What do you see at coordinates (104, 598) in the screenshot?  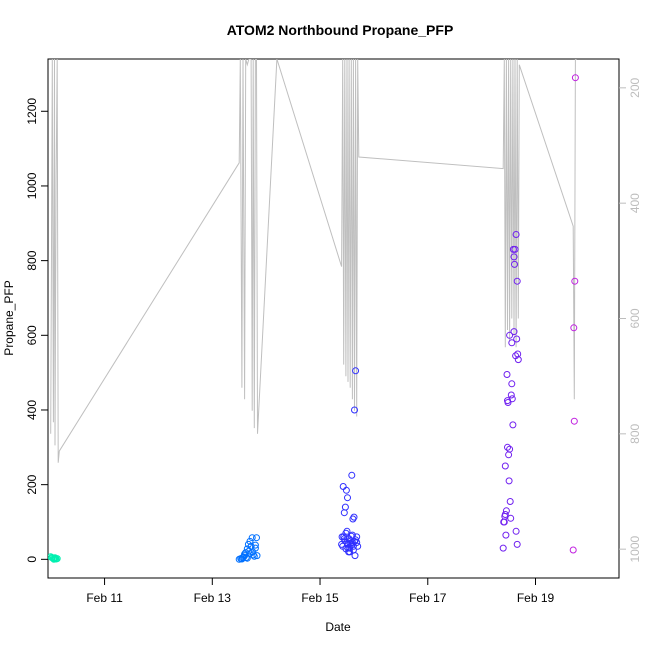 I see `x-tick-label: Feb 11` at bounding box center [104, 598].